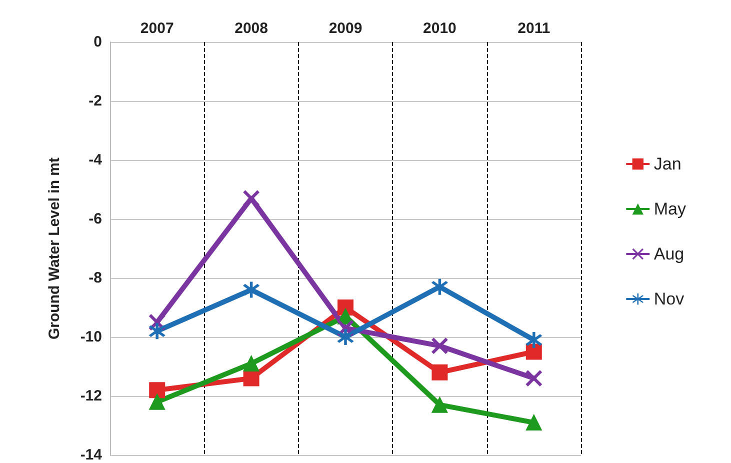 This screenshot has width=731, height=463. I want to click on legend-label: Nov, so click(669, 299).